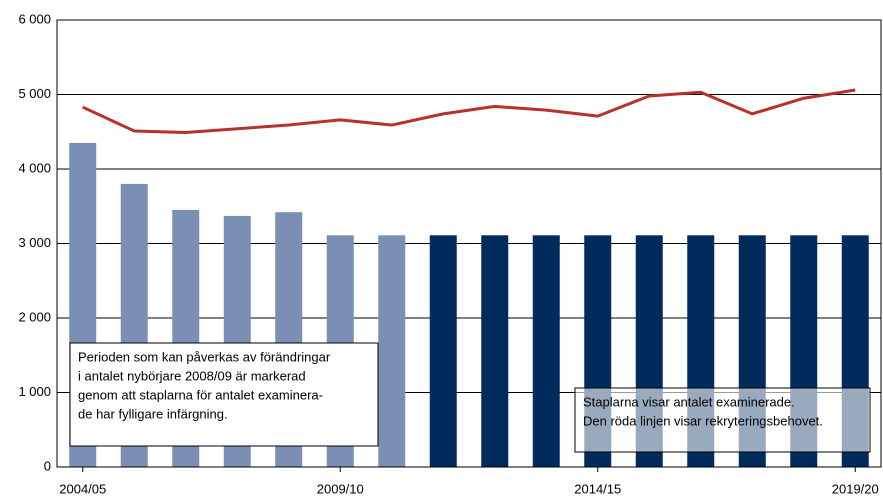 This screenshot has width=883, height=500. What do you see at coordinates (597, 488) in the screenshot?
I see `x-tick-label: 2014/15` at bounding box center [597, 488].